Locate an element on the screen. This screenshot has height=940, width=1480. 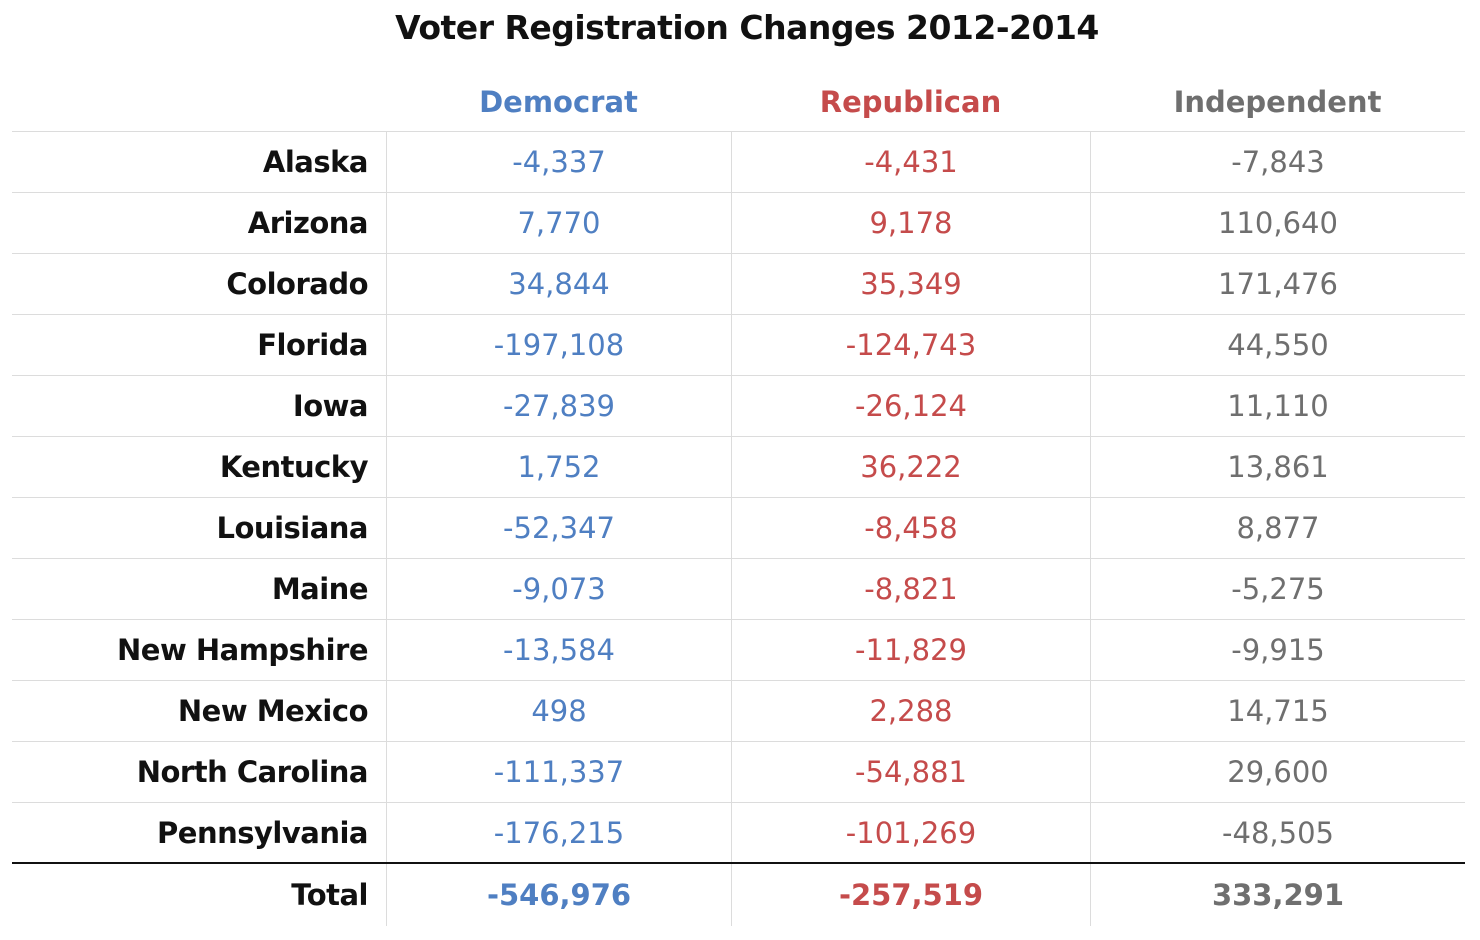
value-cell-independent: 171,476 is located at coordinates (1277, 284).